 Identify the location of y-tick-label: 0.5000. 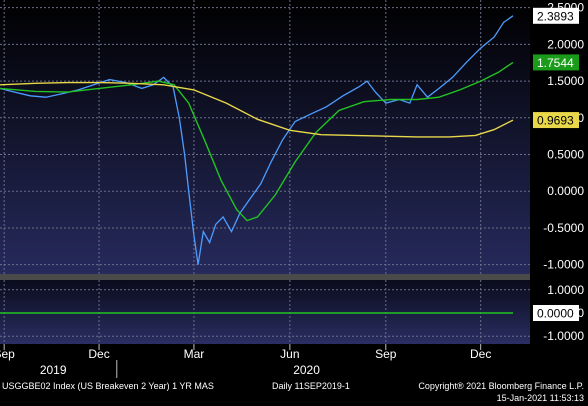
(565, 155).